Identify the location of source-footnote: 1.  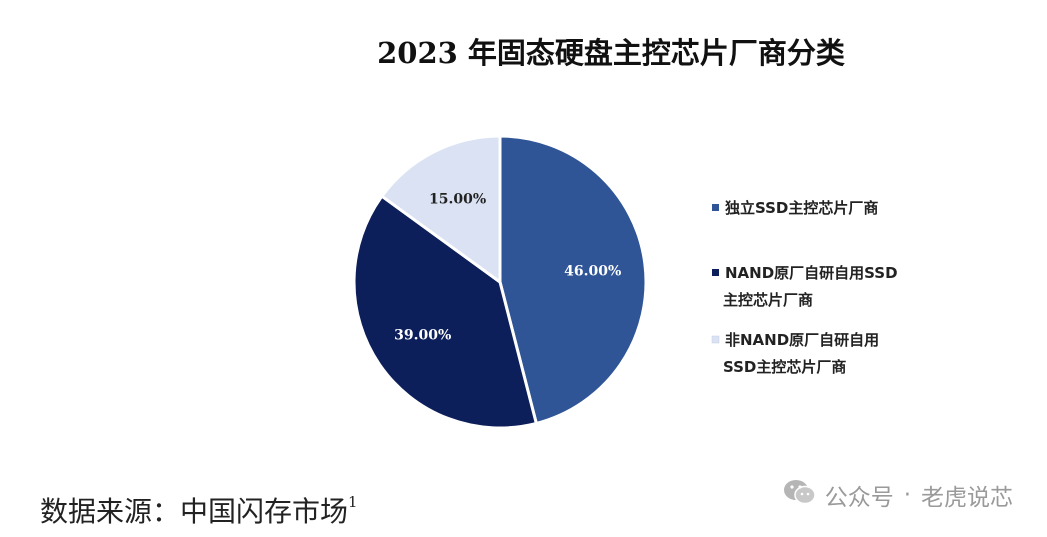
(353, 501).